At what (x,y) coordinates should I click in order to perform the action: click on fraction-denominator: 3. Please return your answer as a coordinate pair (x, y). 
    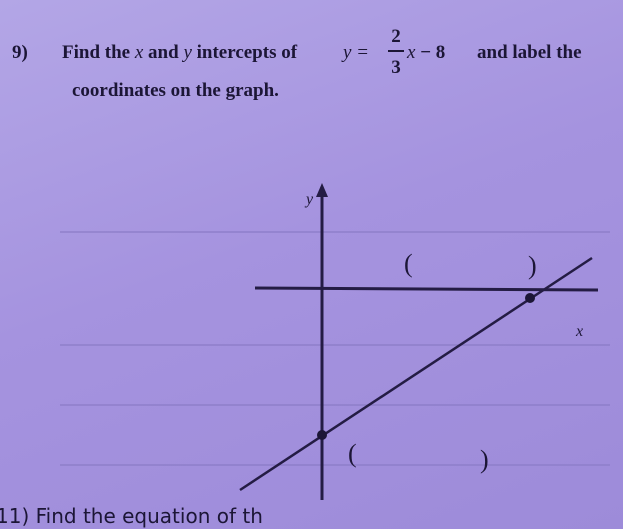
    Looking at the image, I should click on (396, 67).